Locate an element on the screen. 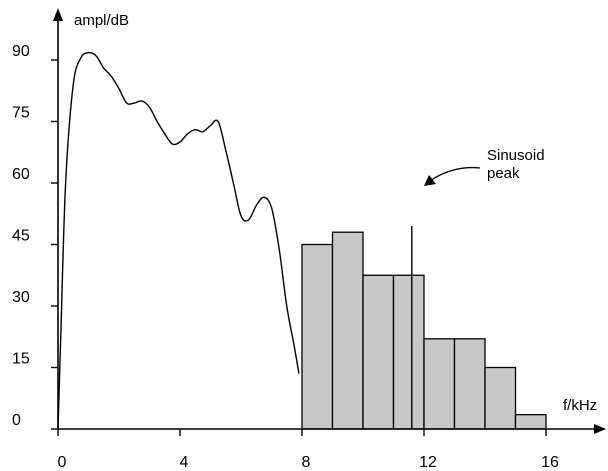  y-tick-label: 30 is located at coordinates (21, 297).